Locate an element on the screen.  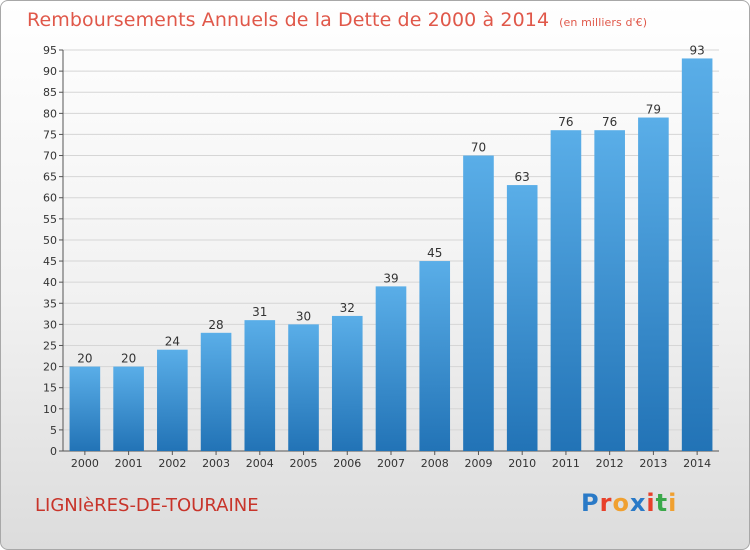
bar-value-label: 32 is located at coordinates (347, 308).